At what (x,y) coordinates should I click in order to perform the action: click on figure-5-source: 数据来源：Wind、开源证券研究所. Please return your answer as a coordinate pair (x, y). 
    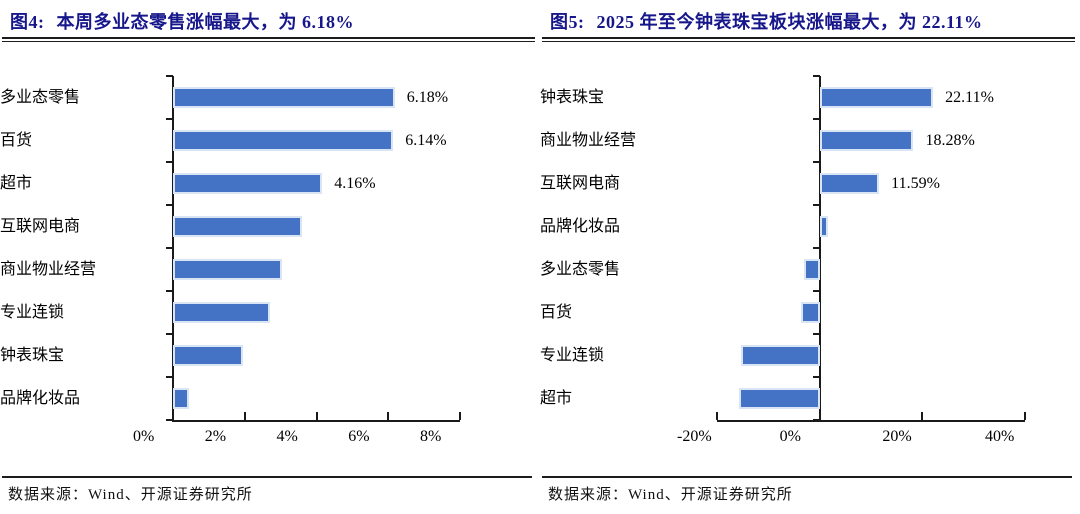
    Looking at the image, I should click on (670, 495).